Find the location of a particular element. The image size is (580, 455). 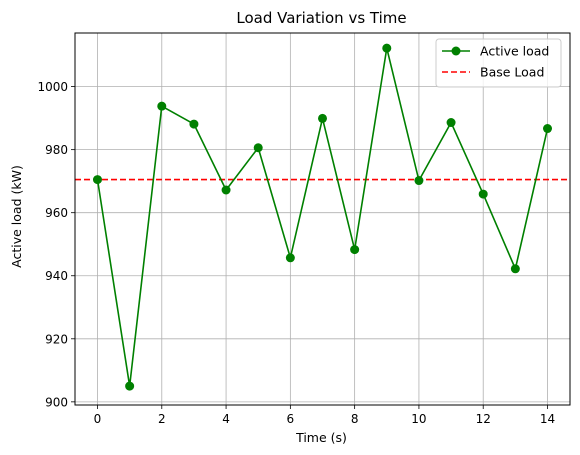

legend-label-base-load: Base Load is located at coordinates (512, 72).